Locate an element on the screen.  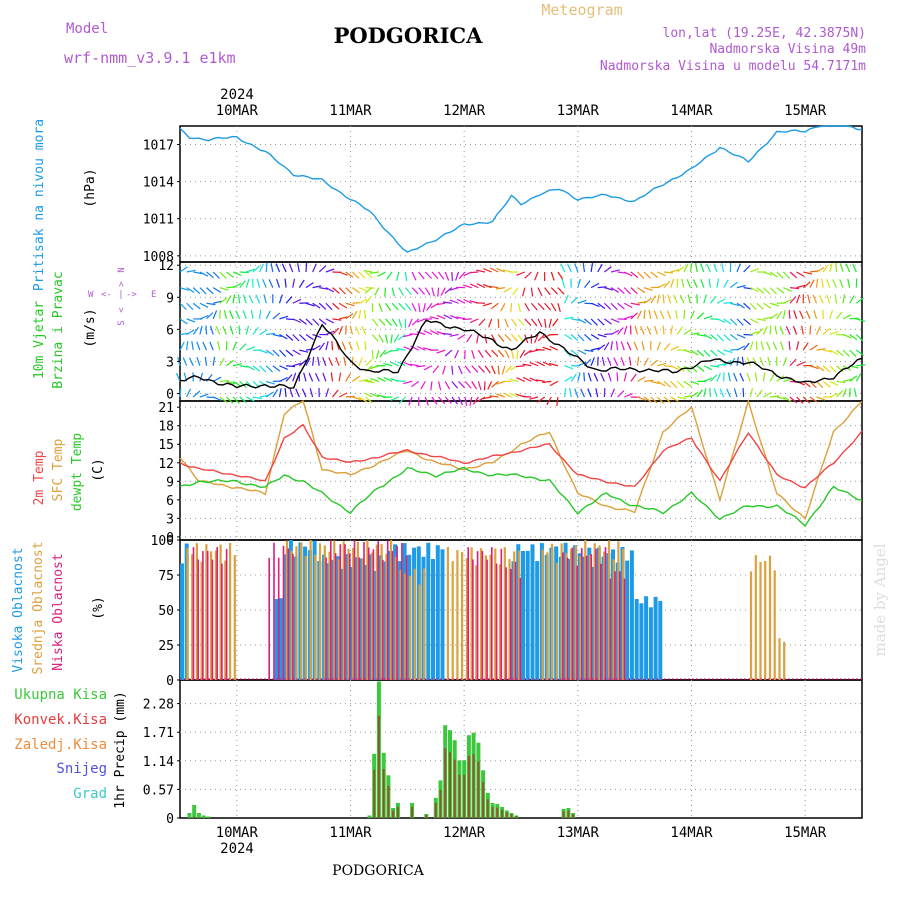
y-tick-label: 15 is located at coordinates (166, 445).